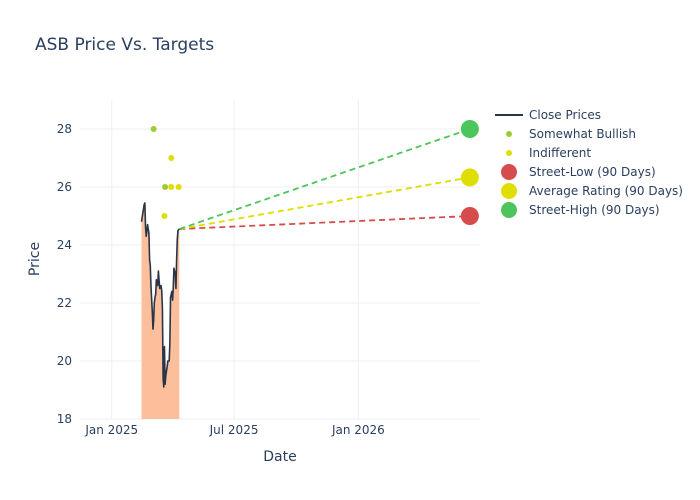  What do you see at coordinates (324, 222) in the screenshot?
I see `street-low-projection` at bounding box center [324, 222].